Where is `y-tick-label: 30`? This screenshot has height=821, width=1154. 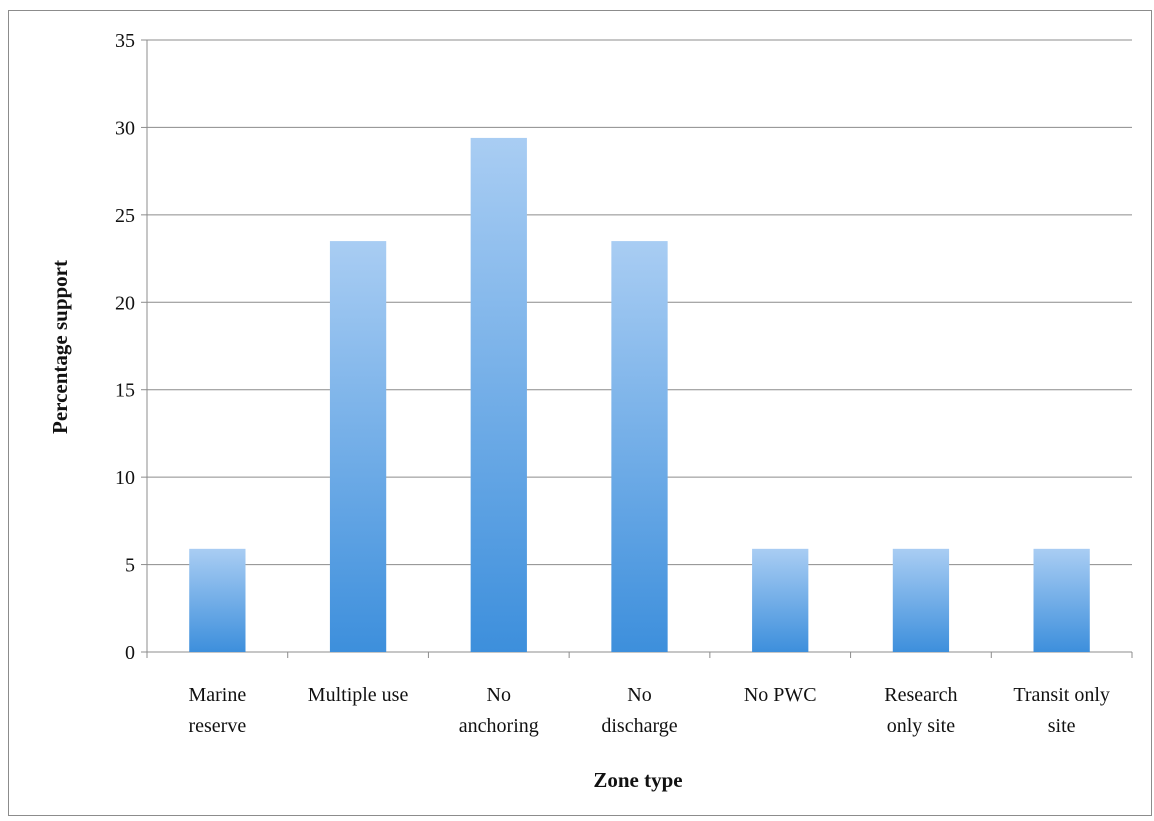 y-tick-label: 30 is located at coordinates (125, 128).